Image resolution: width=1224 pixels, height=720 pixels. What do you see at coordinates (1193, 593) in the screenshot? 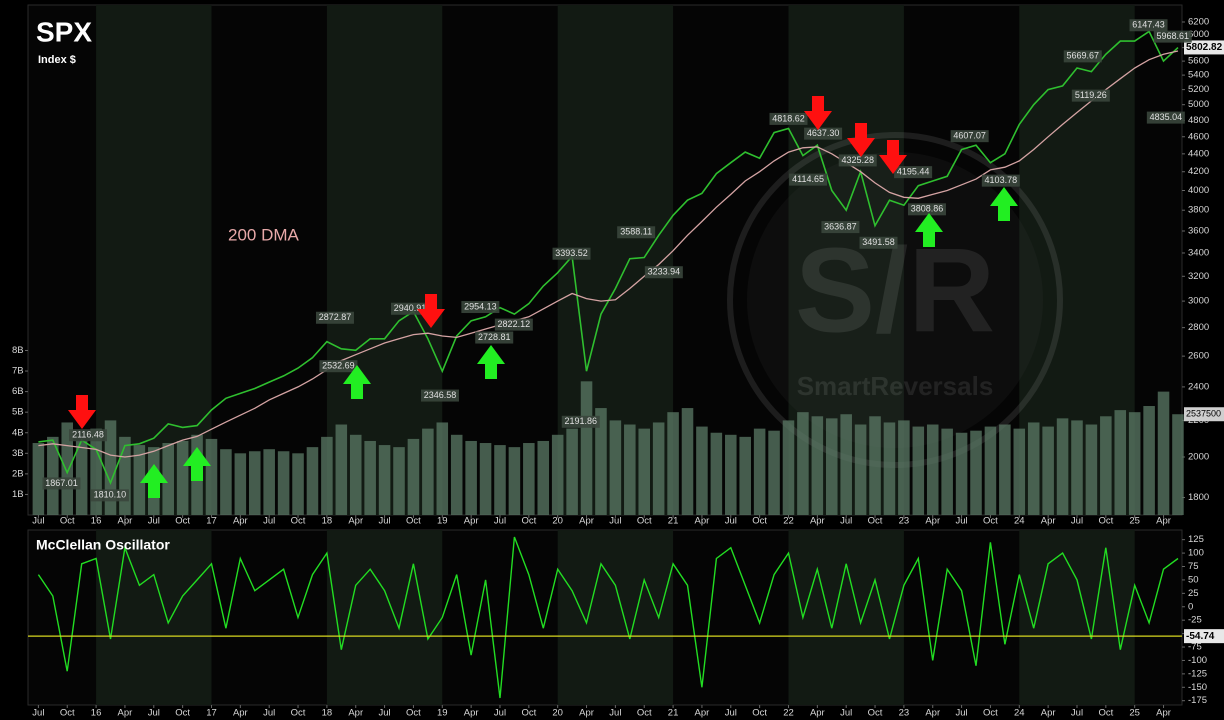
I see `y-tick-label: 25` at bounding box center [1193, 593].